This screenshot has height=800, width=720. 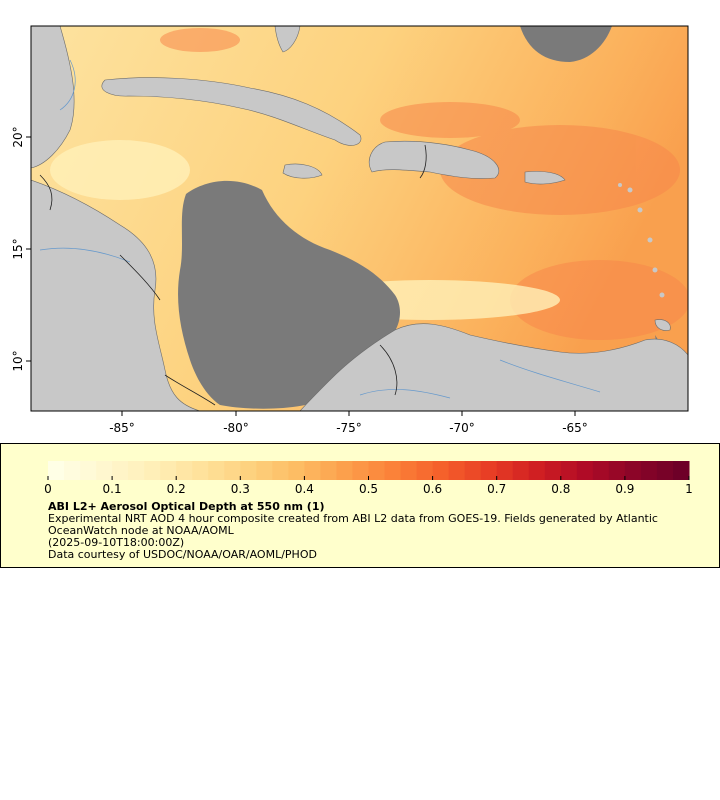 What do you see at coordinates (122, 428) in the screenshot?
I see `x-tick-label: -85°` at bounding box center [122, 428].